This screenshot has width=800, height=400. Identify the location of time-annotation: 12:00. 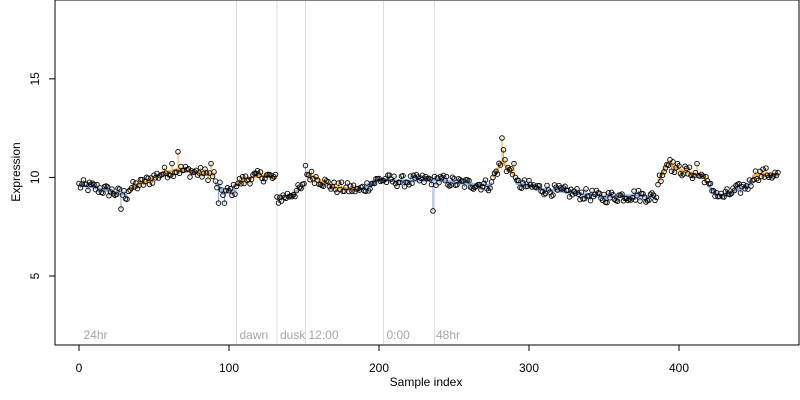
(324, 335).